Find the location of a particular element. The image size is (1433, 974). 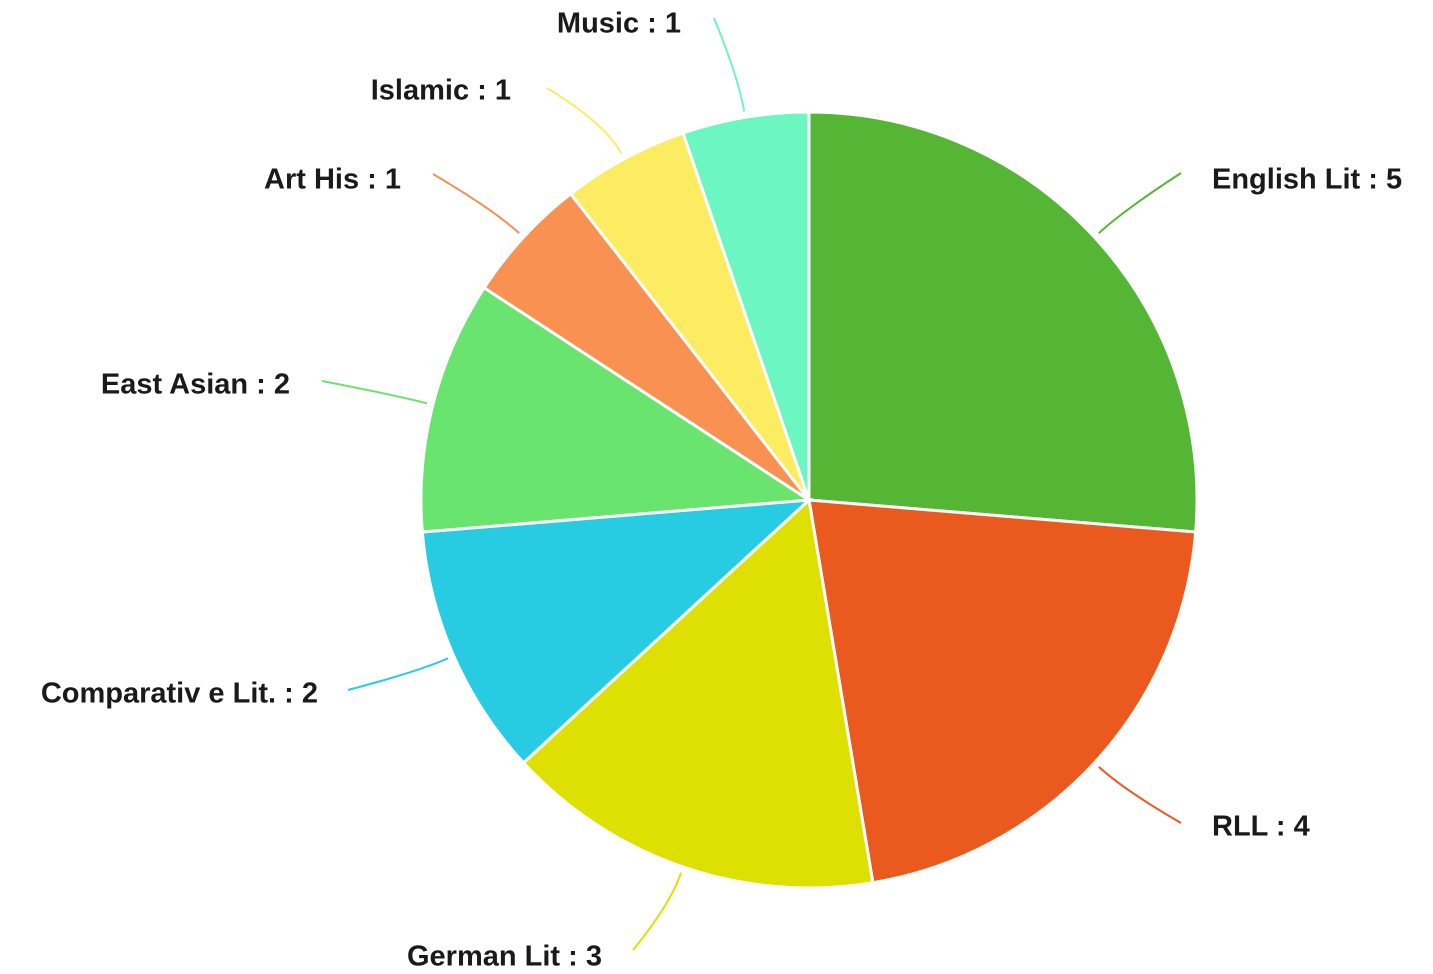

leader-line-music is located at coordinates (729, 64).